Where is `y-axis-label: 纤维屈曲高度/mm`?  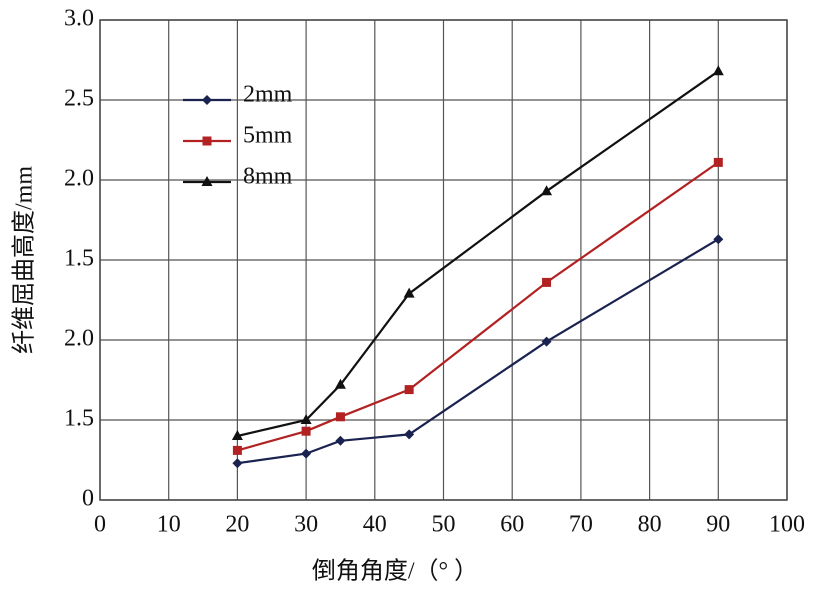
y-axis-label: 纤维屈曲高度/mm is located at coordinates (24, 260).